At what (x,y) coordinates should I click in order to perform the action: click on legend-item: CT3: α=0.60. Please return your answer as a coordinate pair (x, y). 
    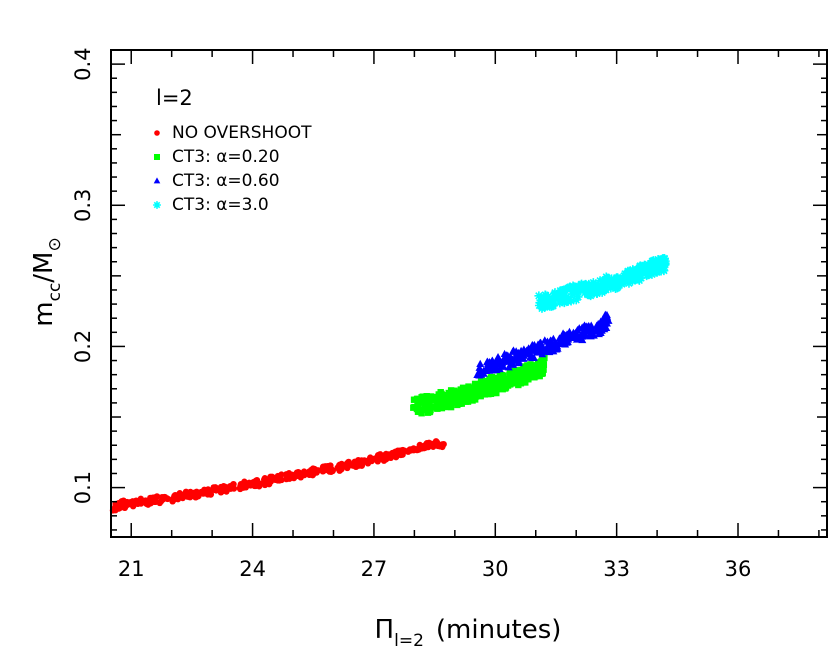
    Looking at the image, I should click on (216, 181).